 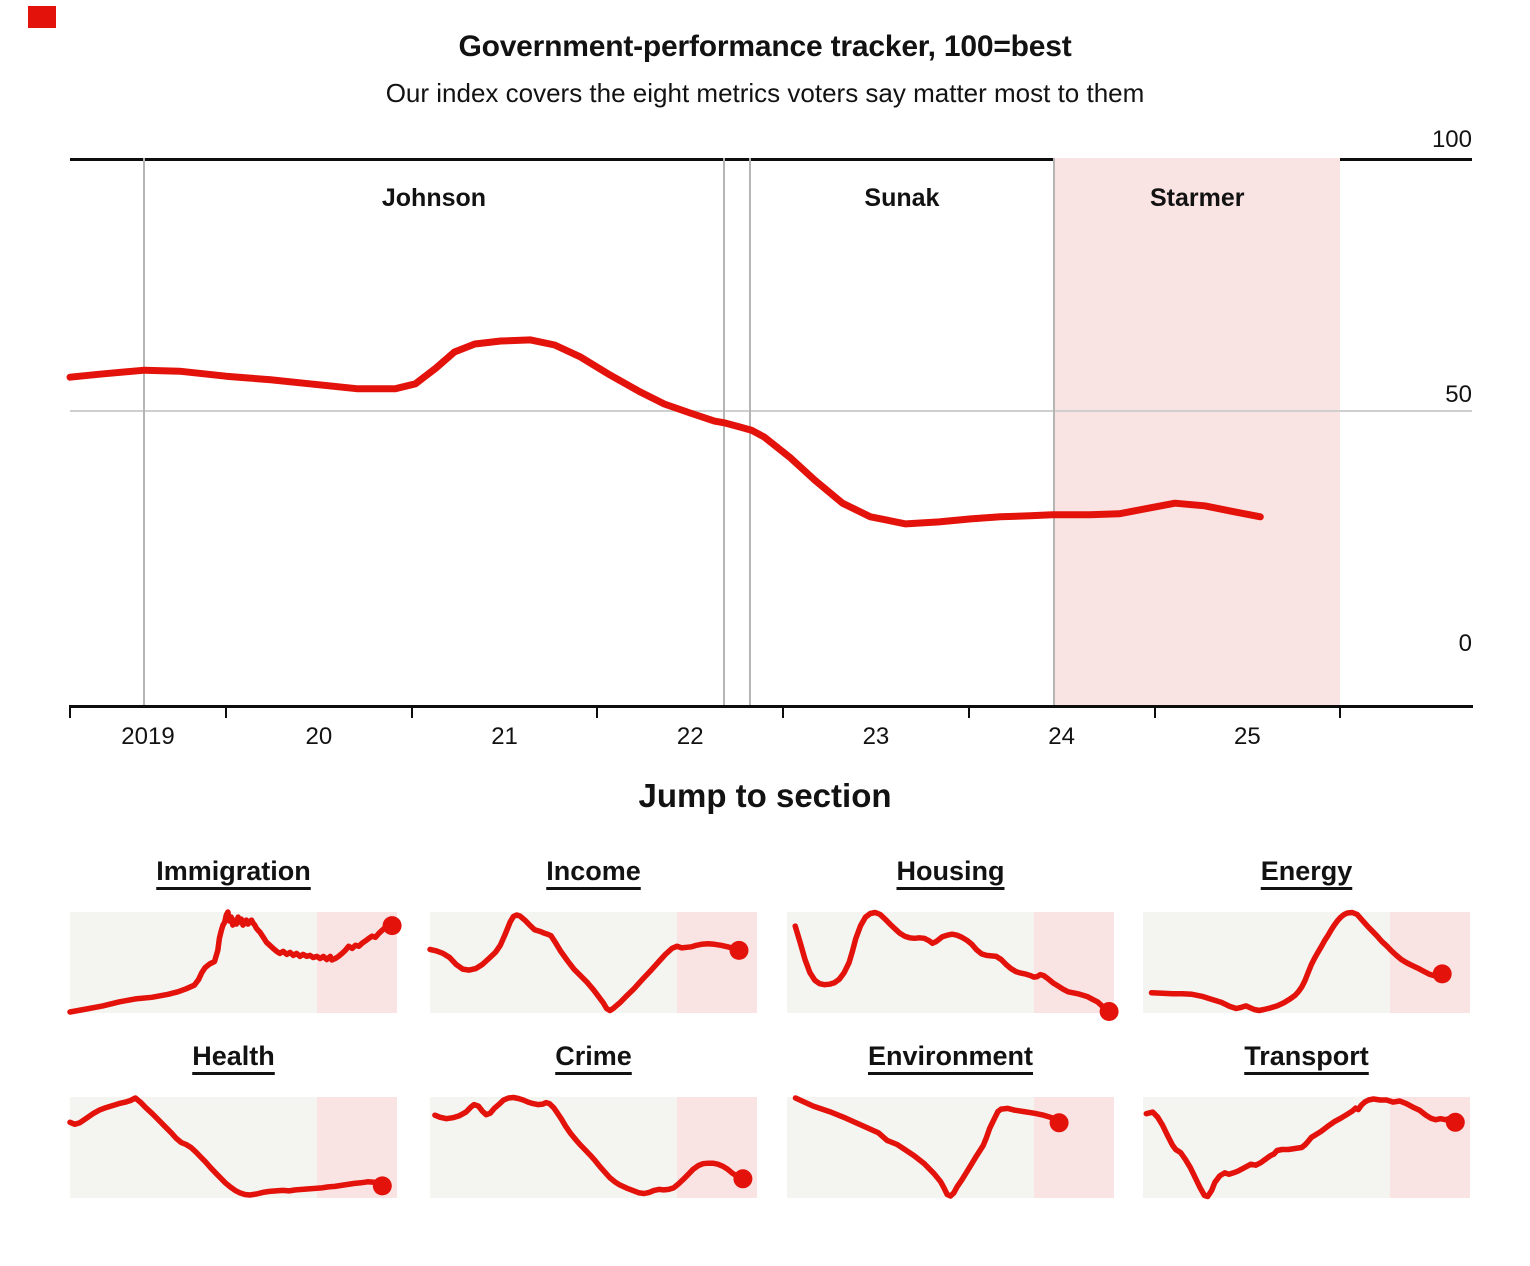 I want to click on section-link-label: Health, so click(x=233, y=1056).